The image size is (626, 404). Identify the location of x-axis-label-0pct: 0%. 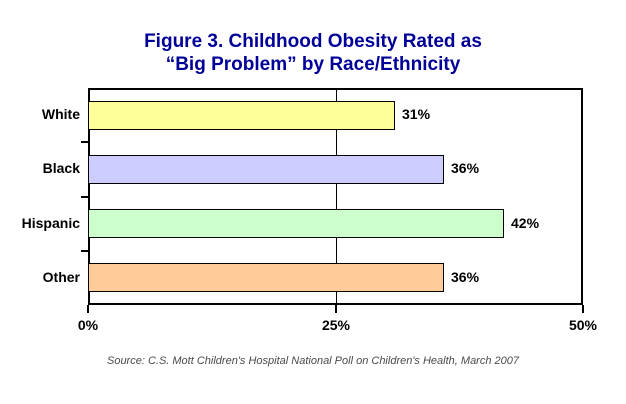
(88, 325).